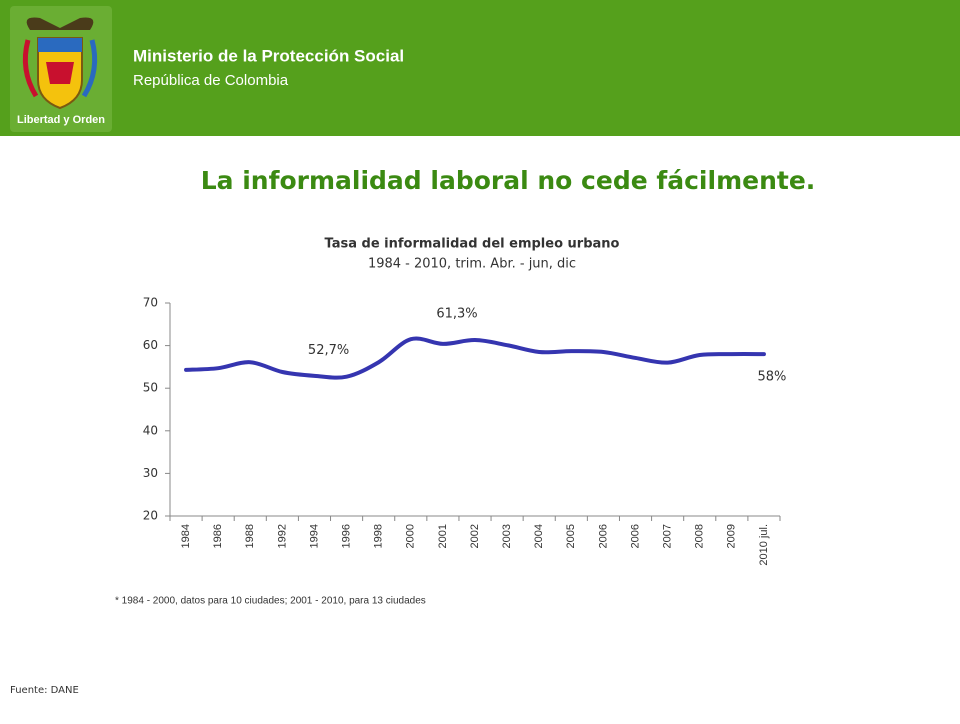 This screenshot has height=724, width=960. What do you see at coordinates (150, 430) in the screenshot?
I see `y-tick-label: 40` at bounding box center [150, 430].